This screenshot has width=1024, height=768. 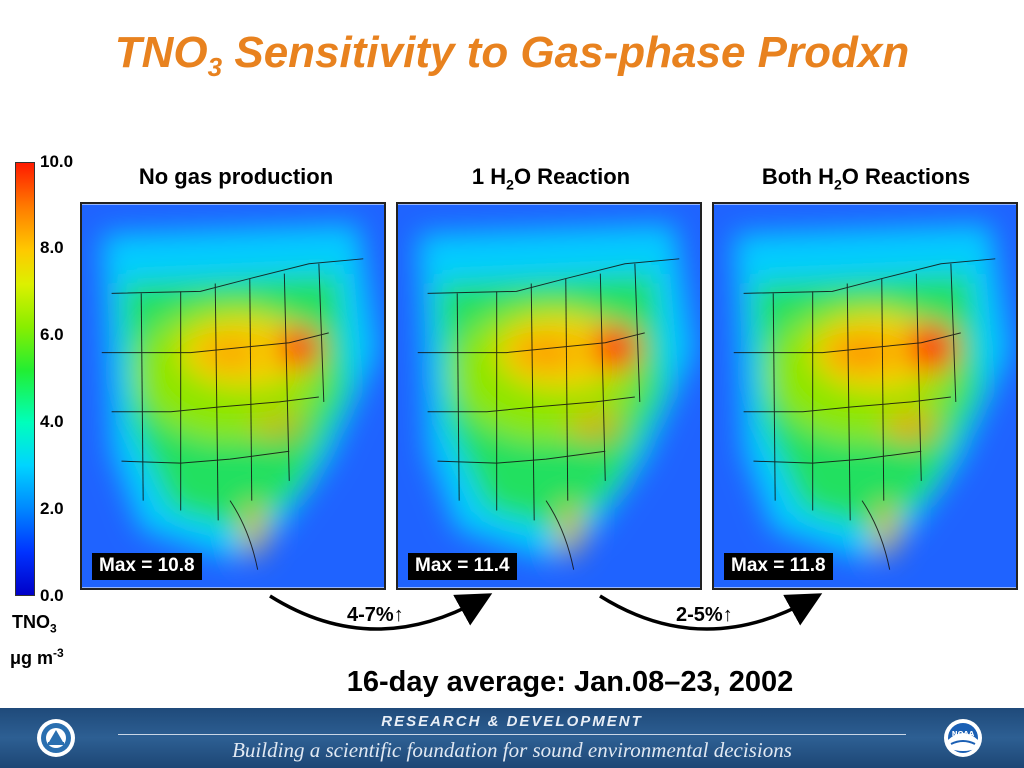 What do you see at coordinates (570, 682) in the screenshot?
I see `averaging-period-caption: 16-day average: Jan.08–23, 2002` at bounding box center [570, 682].